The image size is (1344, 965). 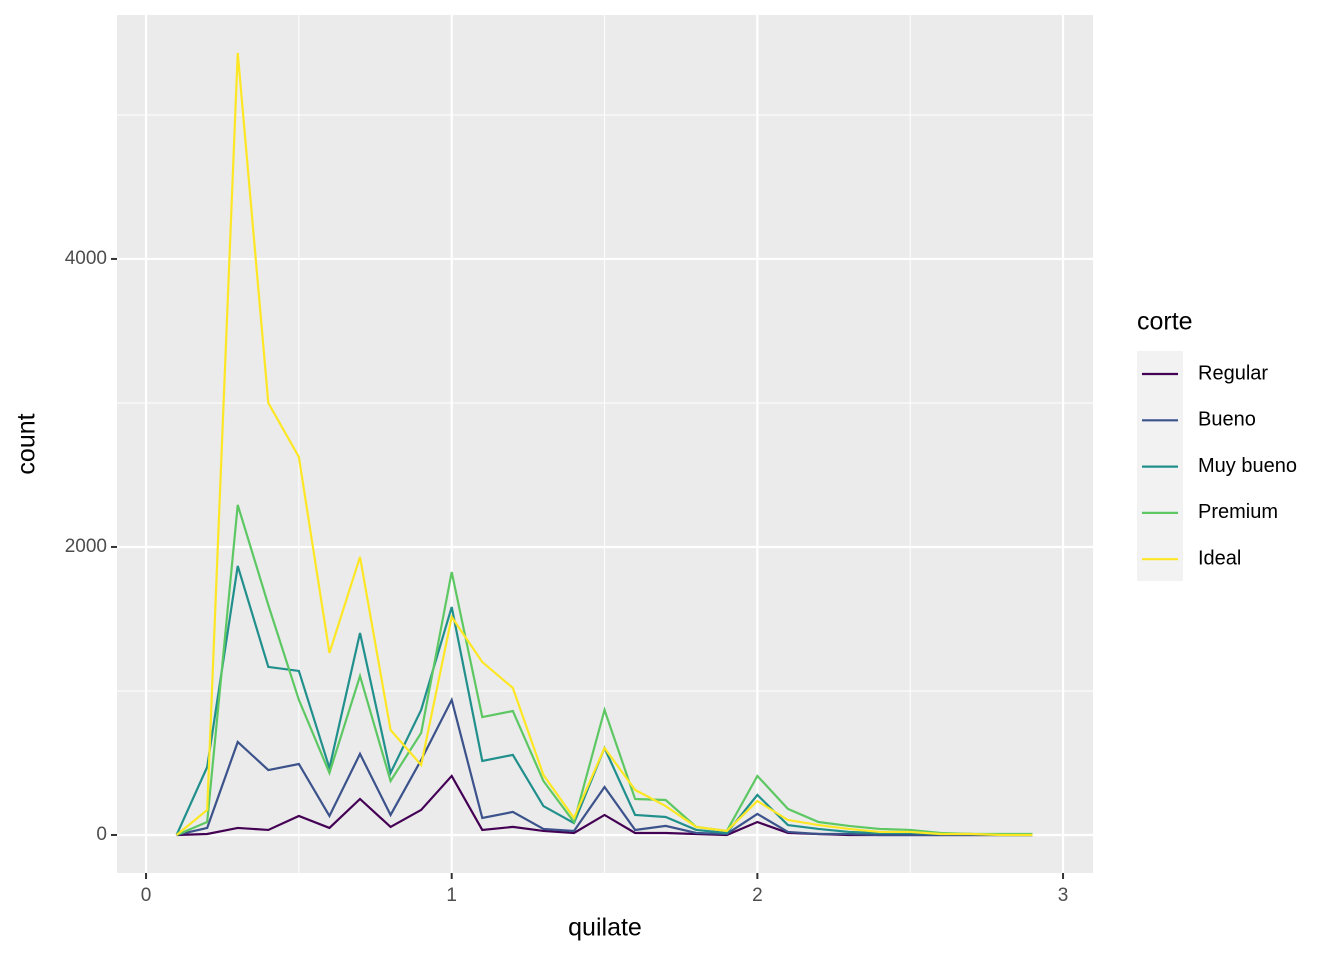 What do you see at coordinates (86, 258) in the screenshot?
I see `y-tick-label: 4000` at bounding box center [86, 258].